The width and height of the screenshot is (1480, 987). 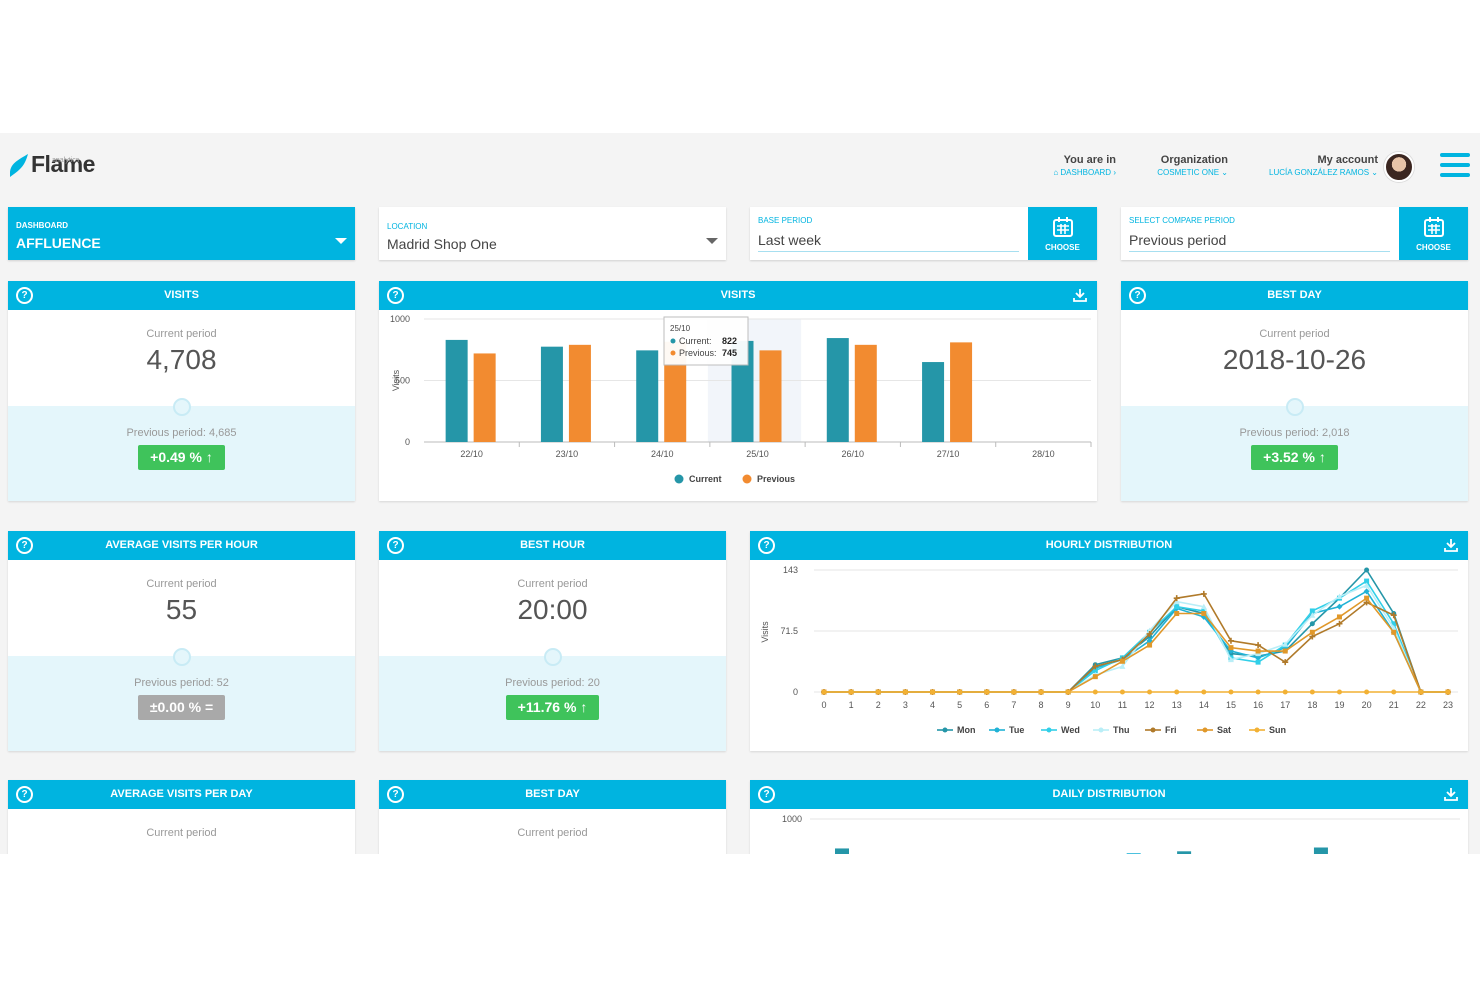 What do you see at coordinates (181, 334) in the screenshot?
I see `current-period-label: Current period` at bounding box center [181, 334].